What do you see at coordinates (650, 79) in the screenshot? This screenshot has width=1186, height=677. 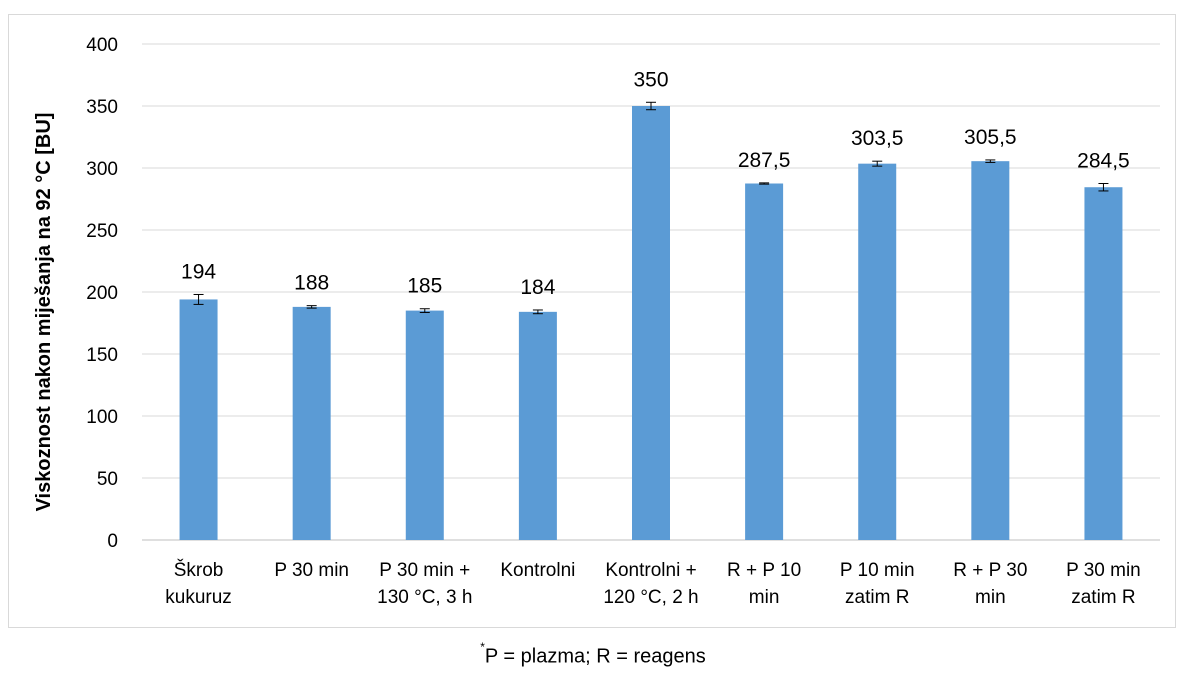 I see `data-label: 350` at bounding box center [650, 79].